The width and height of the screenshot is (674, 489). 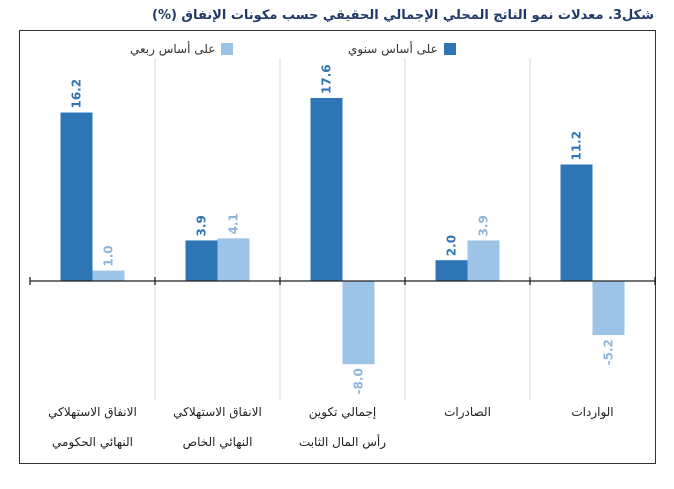 I want to click on category-label-2-line-0: إجمالي تكوين, so click(x=342, y=412).